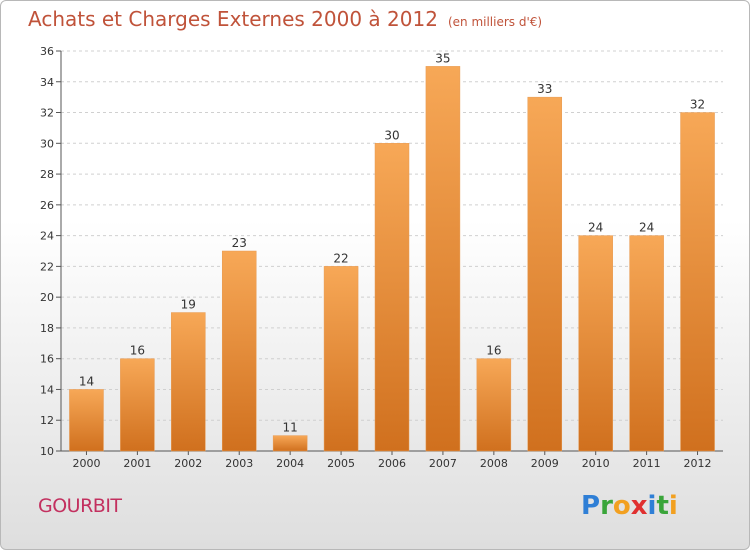 The image size is (750, 550). Describe the element at coordinates (47, 328) in the screenshot. I see `y-tick-label: 18` at that location.